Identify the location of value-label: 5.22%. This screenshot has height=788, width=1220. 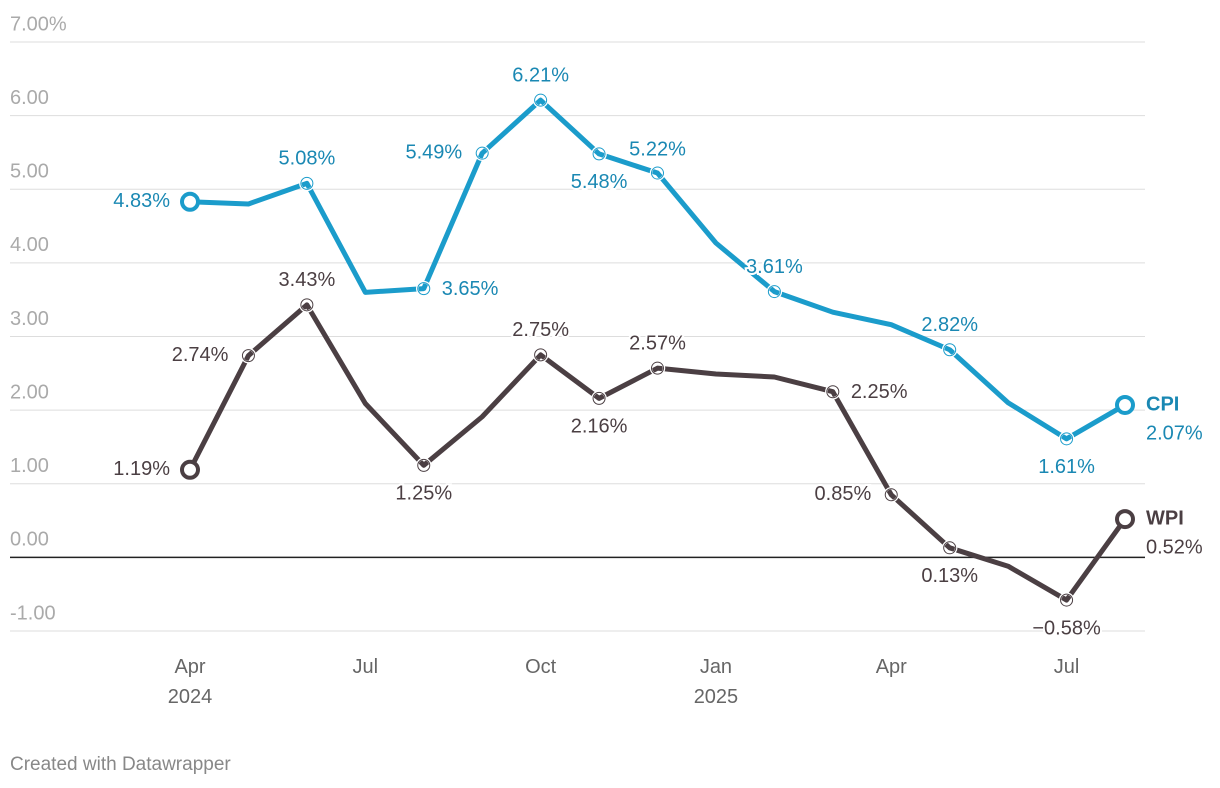
(657, 149).